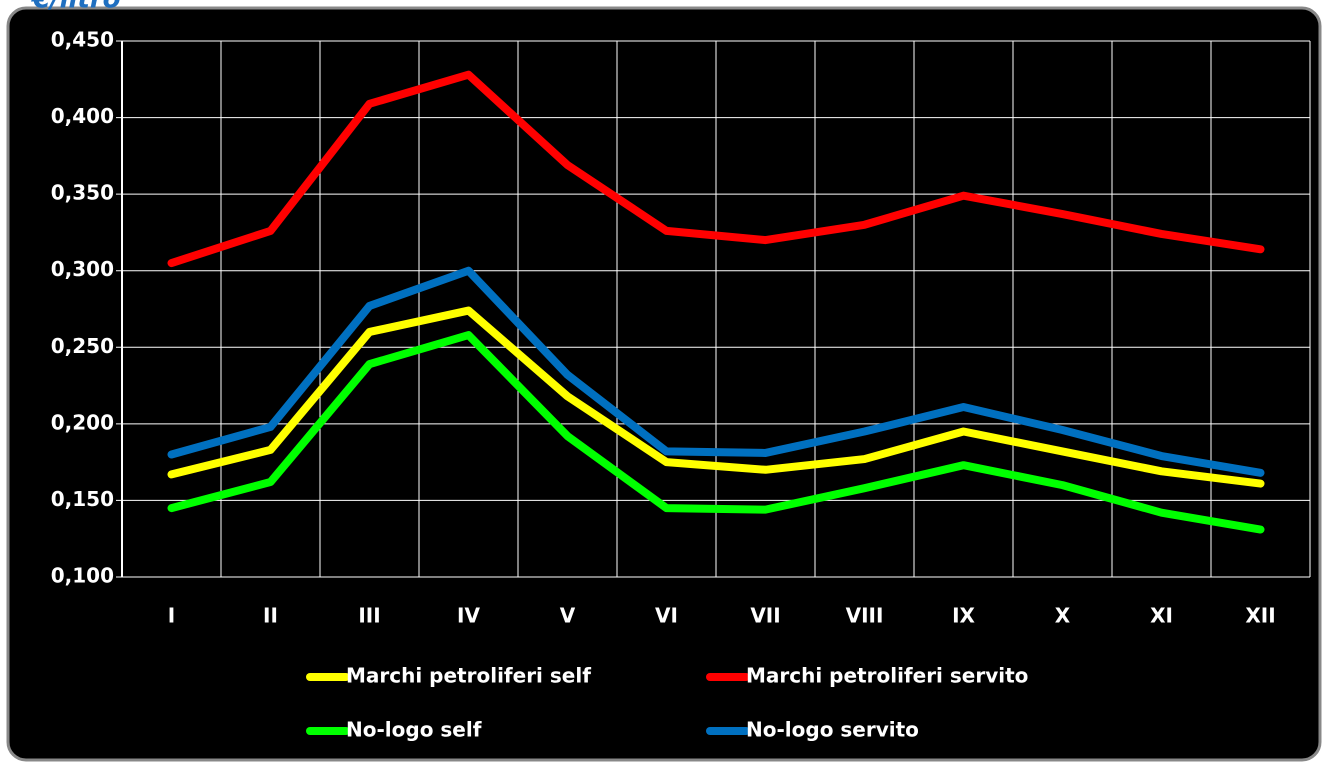  Describe the element at coordinates (963, 616) in the screenshot. I see `x-tick-label: IX` at that location.